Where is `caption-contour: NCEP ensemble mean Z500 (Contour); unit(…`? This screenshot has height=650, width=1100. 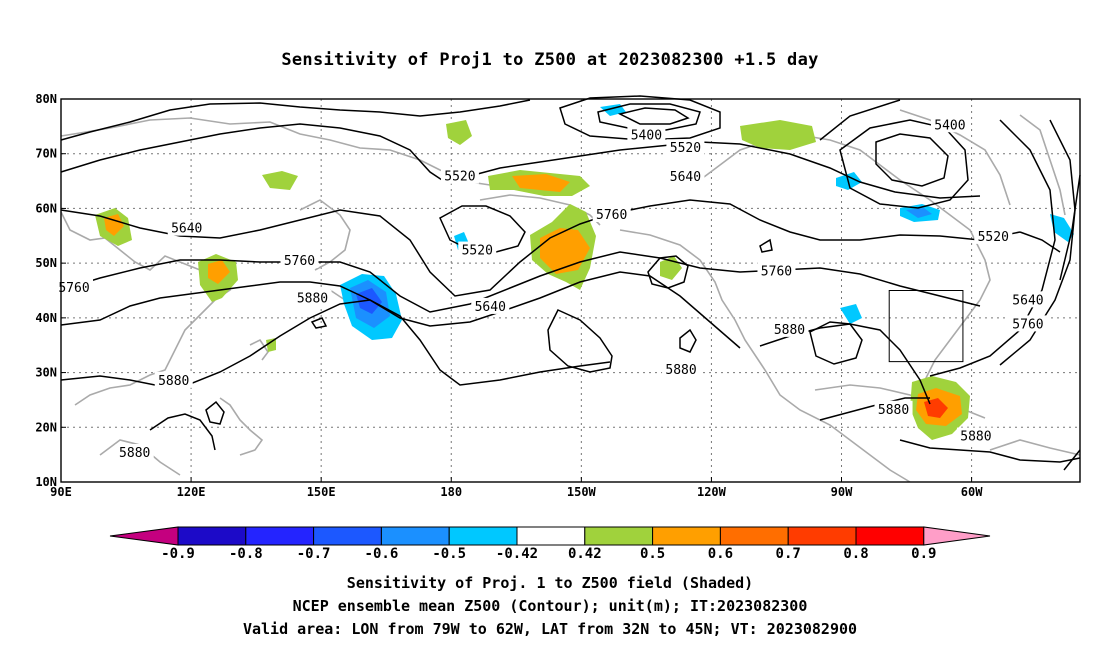
caption-contour: NCEP ensemble mean Z500 (Contour); unit(… is located at coordinates (550, 606).